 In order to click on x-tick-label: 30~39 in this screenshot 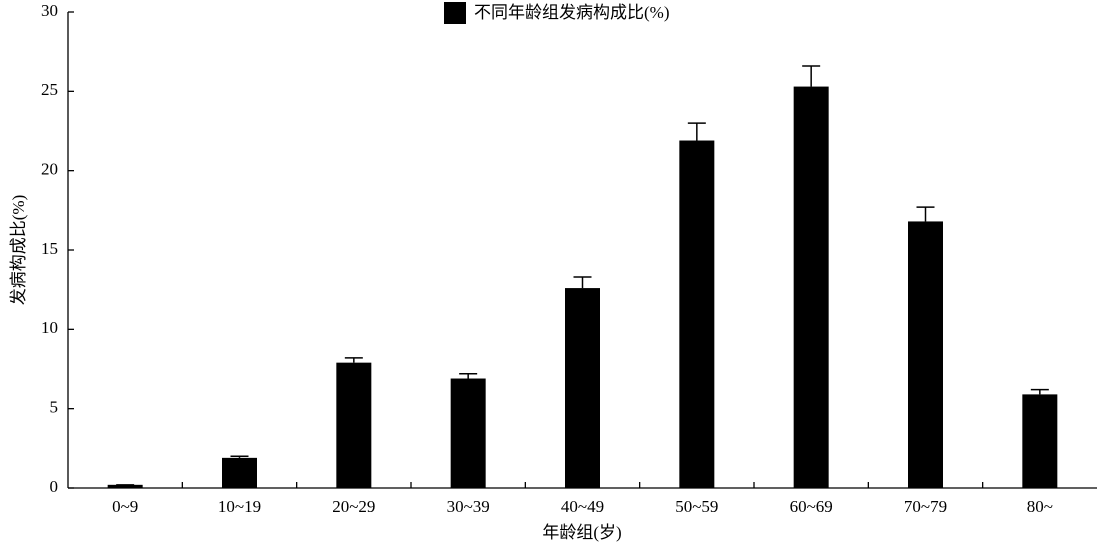, I will do `click(468, 506)`.